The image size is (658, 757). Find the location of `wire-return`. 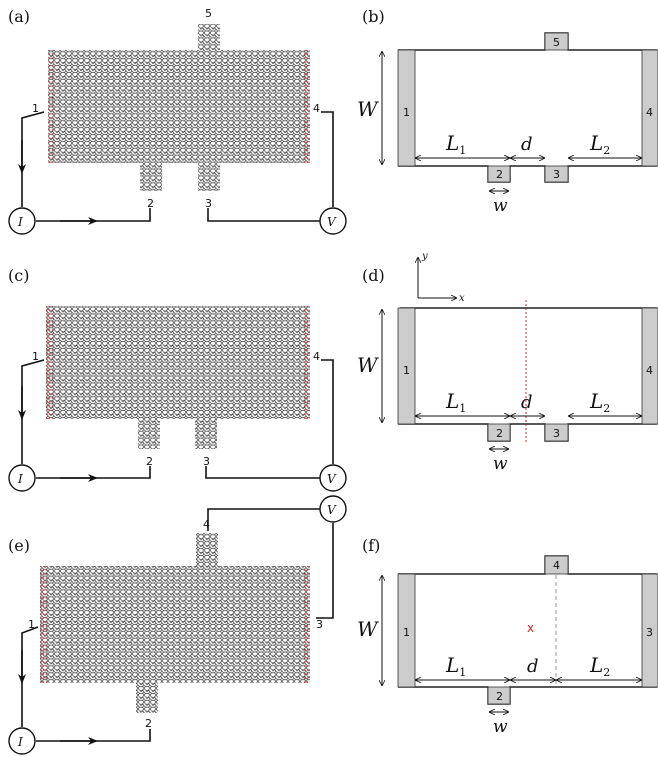

wire-return is located at coordinates (93, 215).